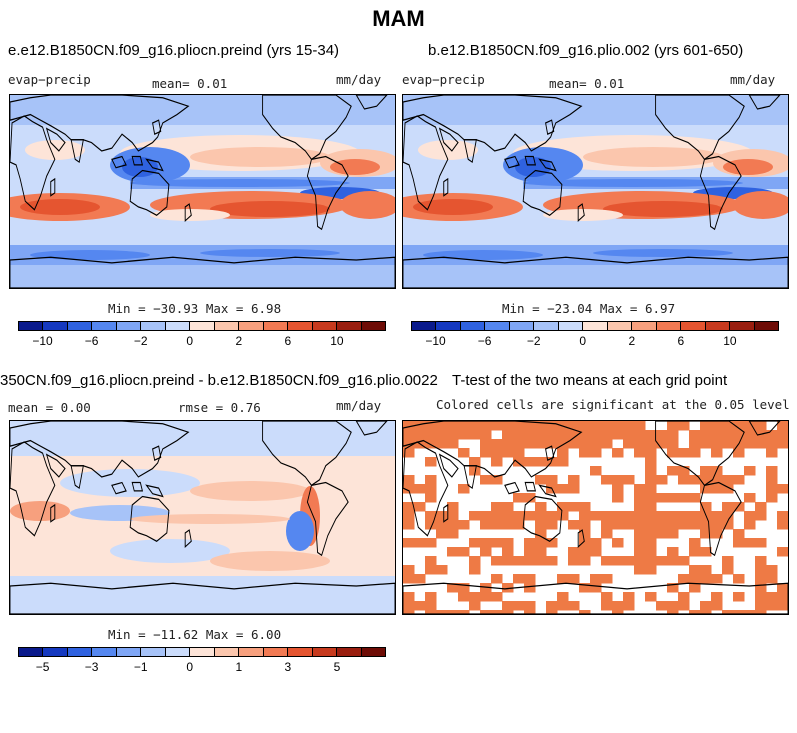 The width and height of the screenshot is (797, 733). What do you see at coordinates (42, 667) in the screenshot?
I see `colorbar-tick-label: −5` at bounding box center [42, 667].